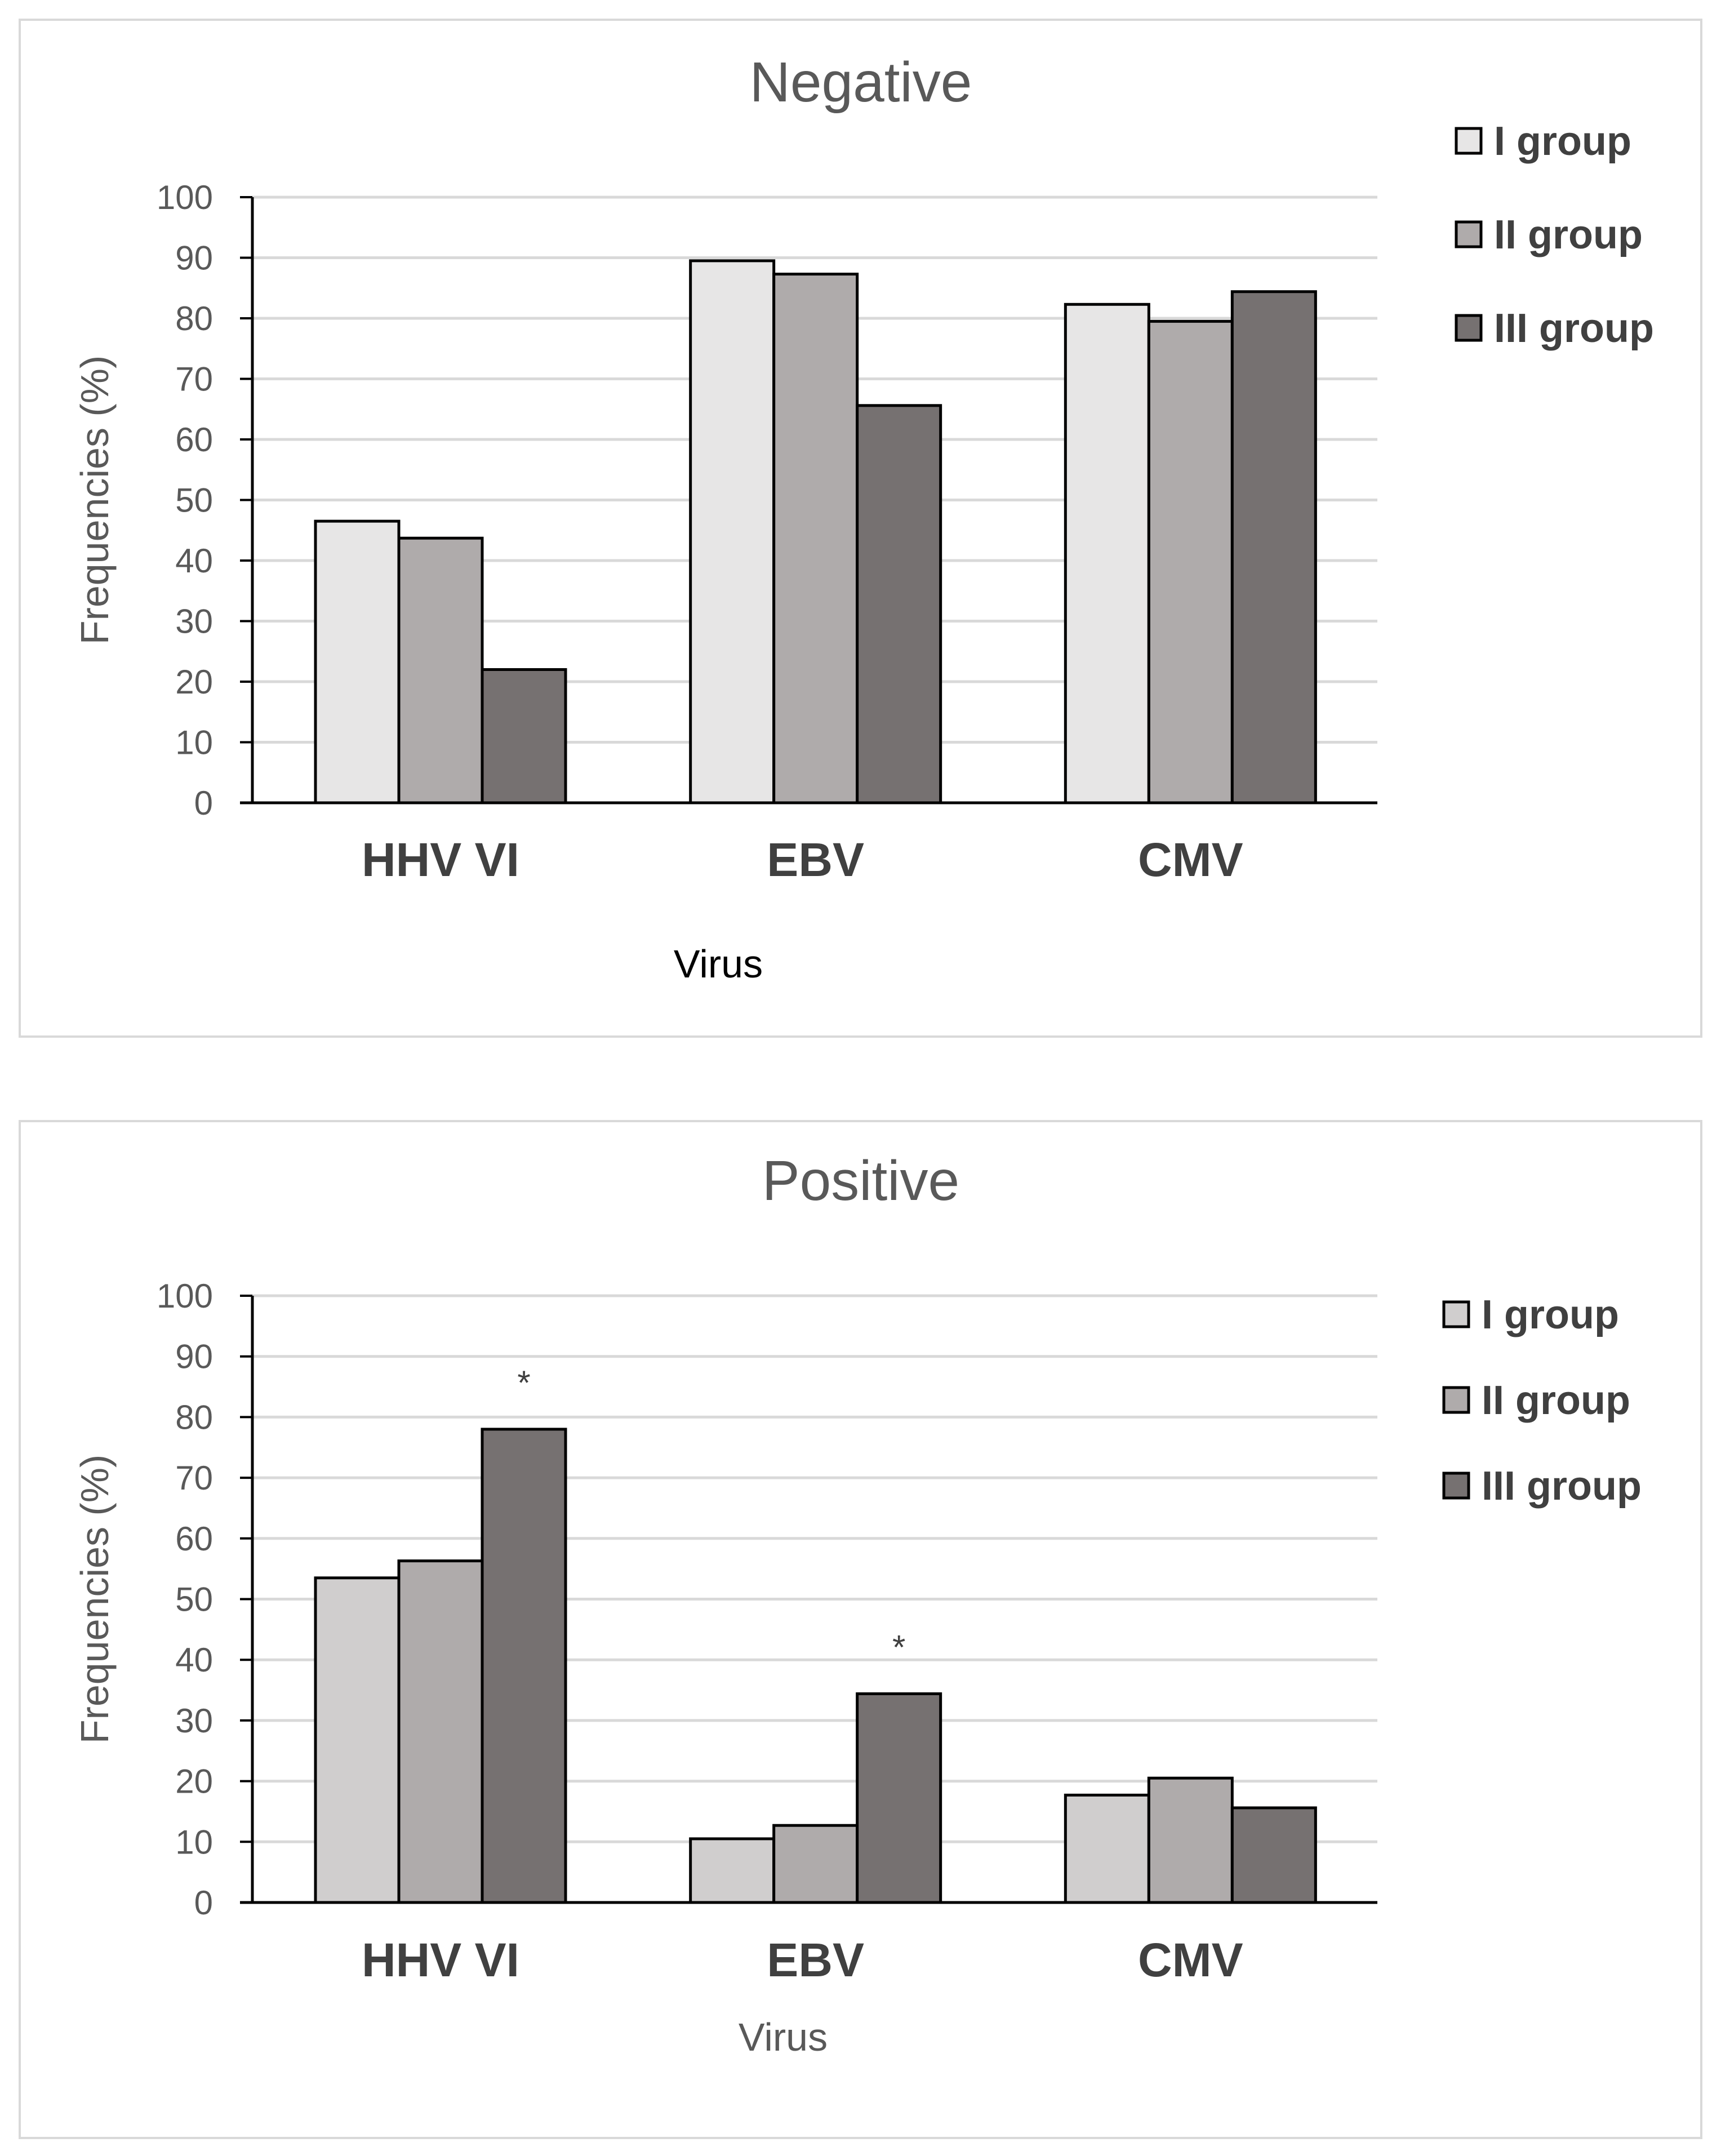  I want to click on chart-title: Negative, so click(861, 82).